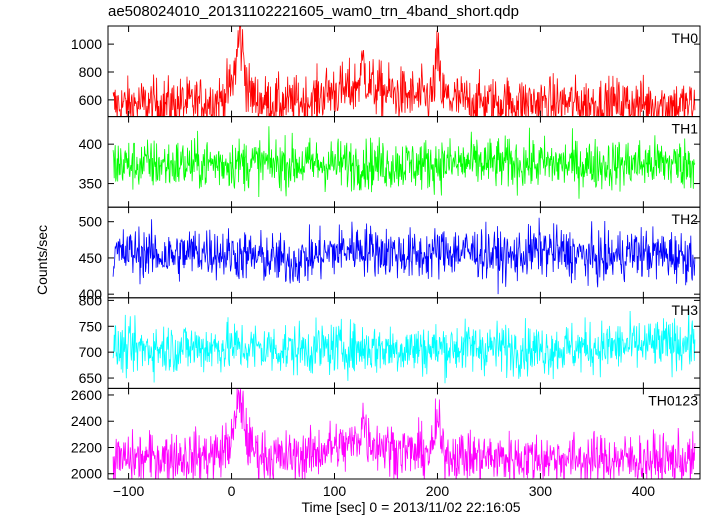  Describe the element at coordinates (685, 219) in the screenshot. I see `panel-label: TH2` at that location.